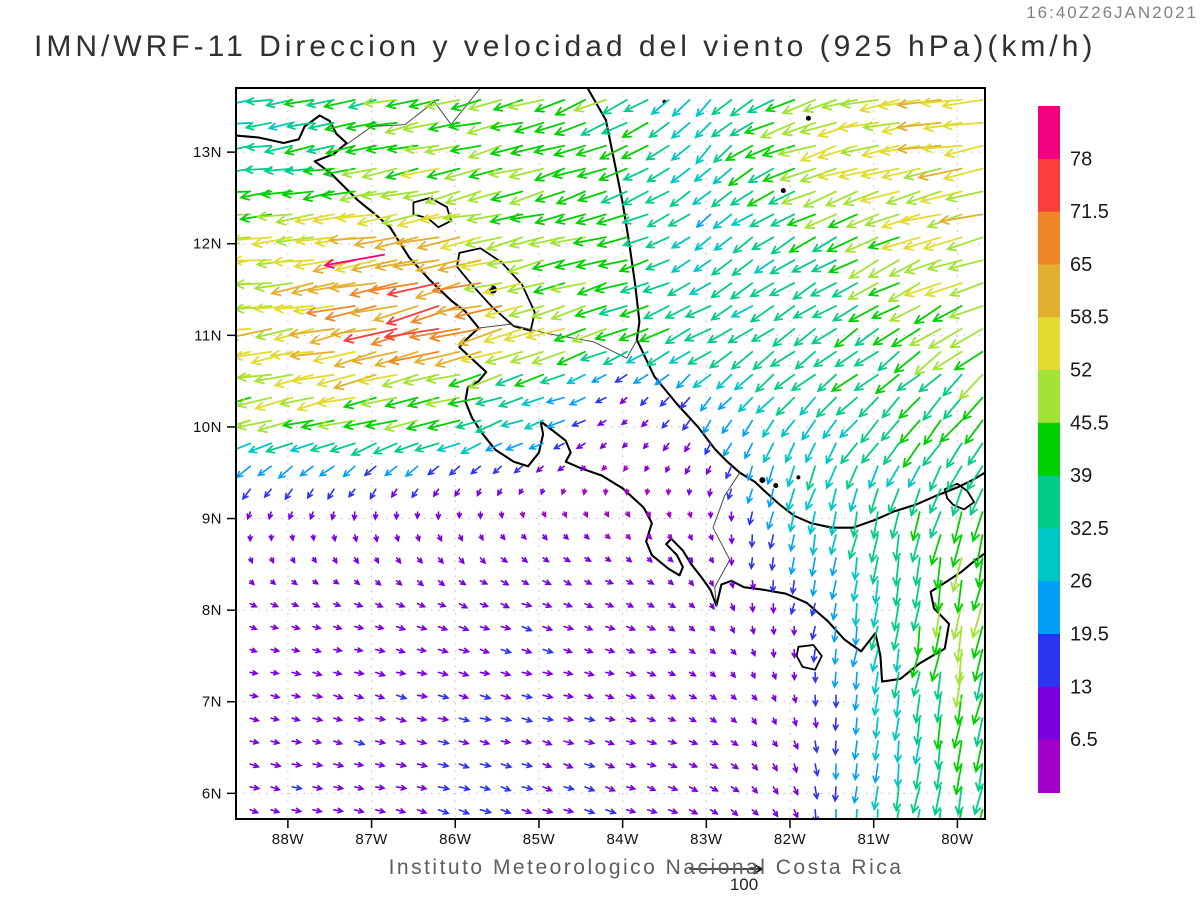  What do you see at coordinates (212, 793) in the screenshot?
I see `lat-tick-label: 6N` at bounding box center [212, 793].